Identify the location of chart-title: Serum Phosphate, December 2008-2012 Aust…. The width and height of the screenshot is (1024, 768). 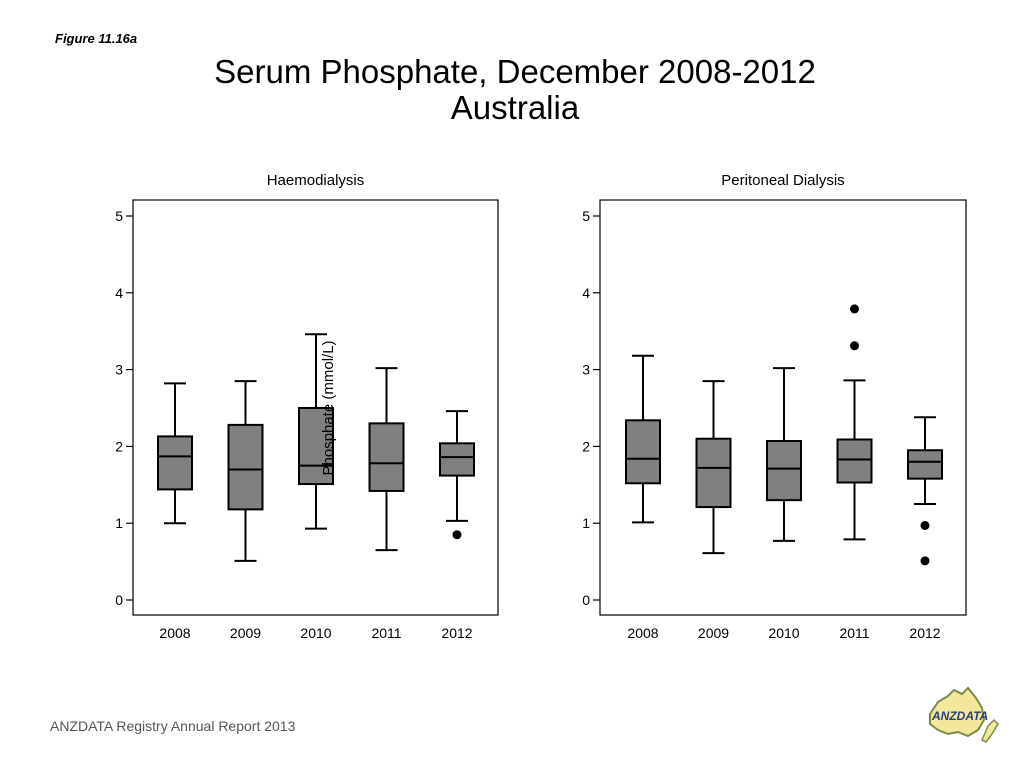
(512, 90).